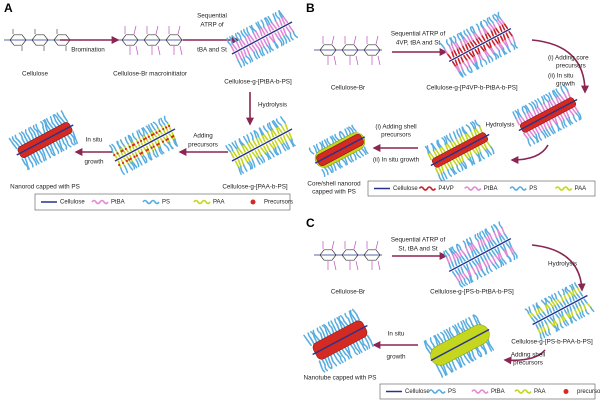 The width and height of the screenshot is (600, 405). Describe the element at coordinates (472, 292) in the screenshot. I see `caption: Cellulose-g-[PS-b-PtBA-b-PS]` at that location.